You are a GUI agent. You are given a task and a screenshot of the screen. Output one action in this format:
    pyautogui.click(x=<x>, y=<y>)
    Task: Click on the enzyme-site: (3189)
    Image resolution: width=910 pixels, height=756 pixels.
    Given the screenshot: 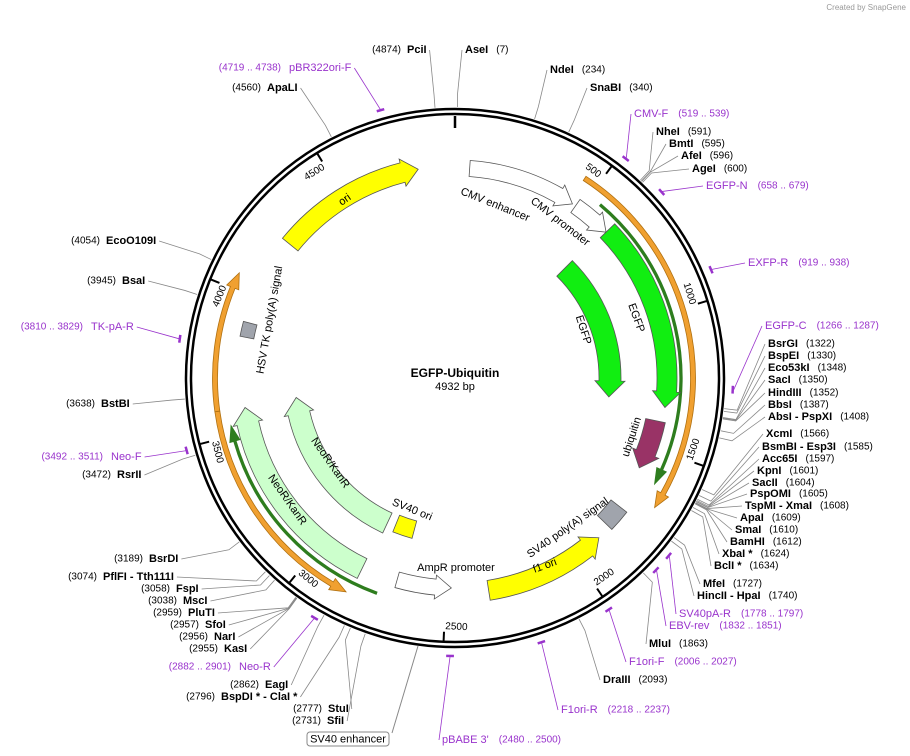 What is the action you would take?
    pyautogui.click(x=128, y=559)
    